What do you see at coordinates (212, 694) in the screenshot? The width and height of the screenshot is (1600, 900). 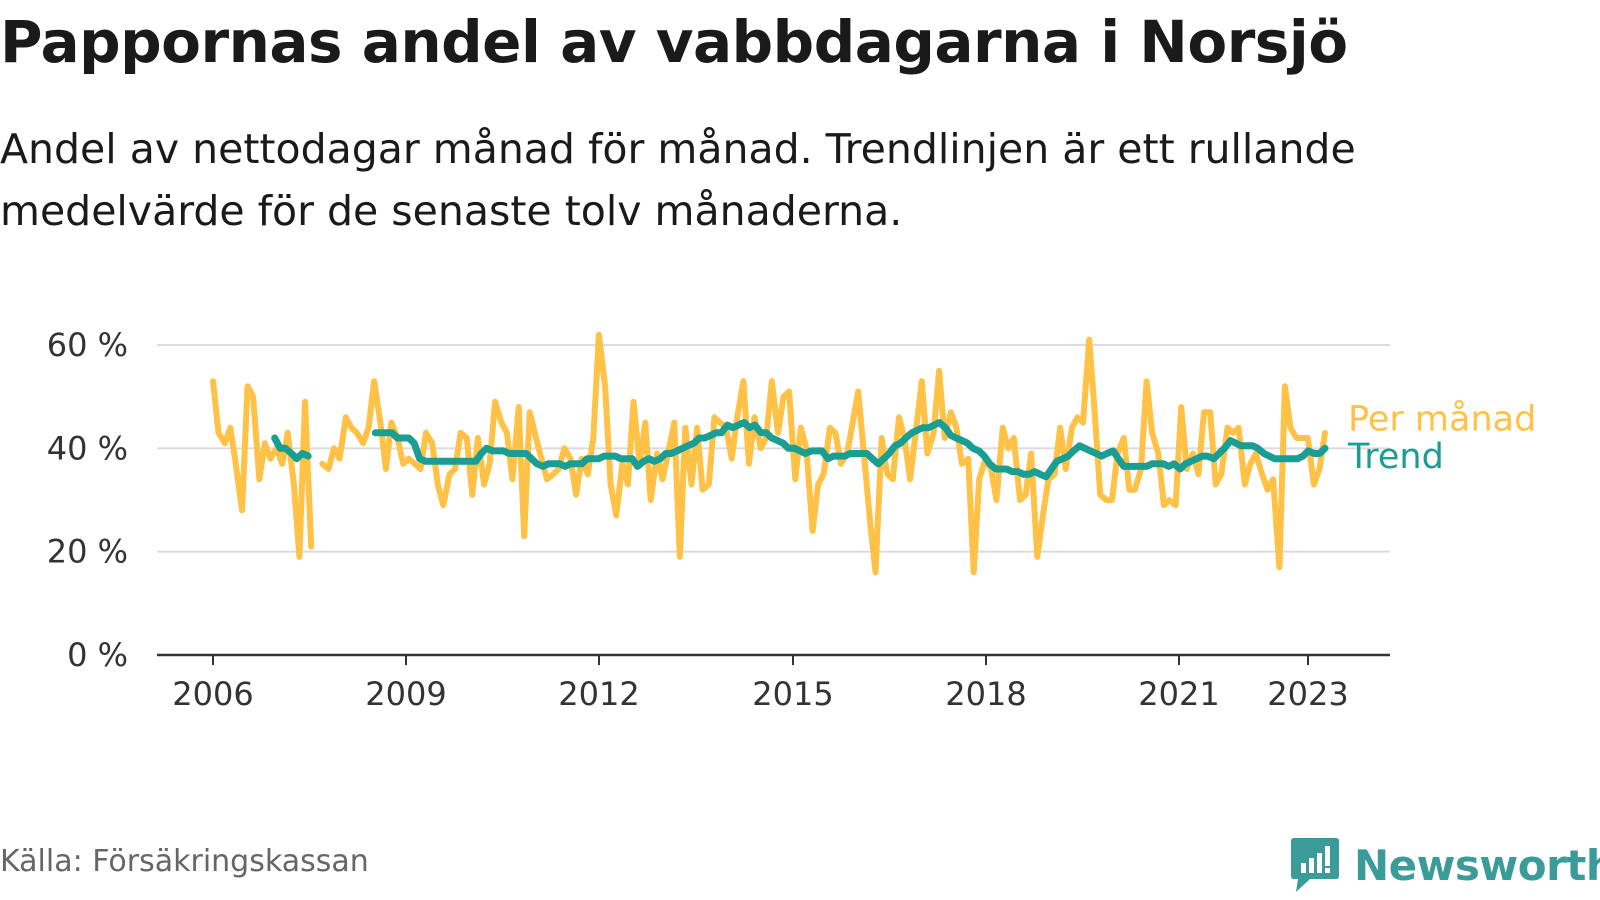 I see `x-tick-label: 2006` at bounding box center [212, 694].